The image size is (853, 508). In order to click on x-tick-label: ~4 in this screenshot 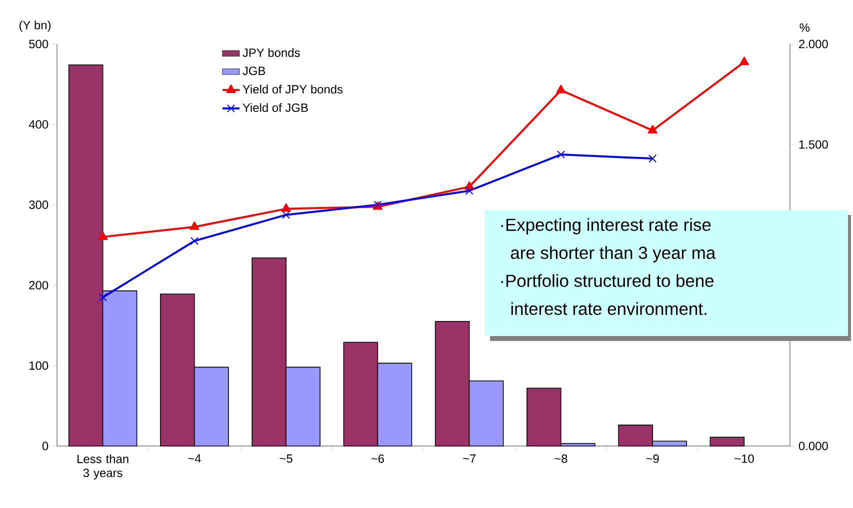, I will do `click(194, 458)`.